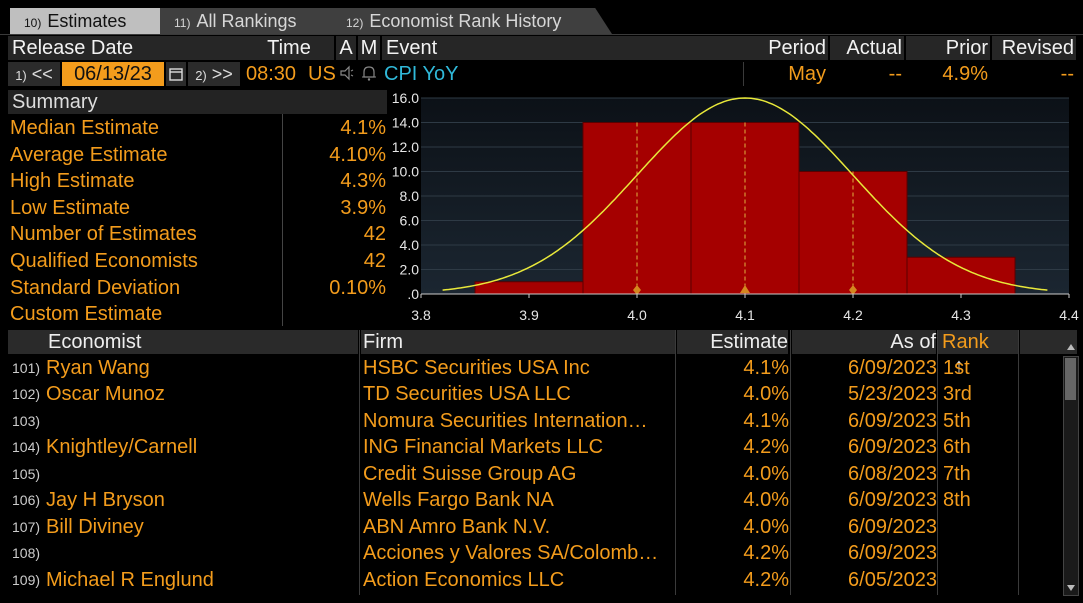 The height and width of the screenshot is (603, 1083). What do you see at coordinates (84, 128) in the screenshot?
I see `summary-label: Median Estimate` at bounding box center [84, 128].